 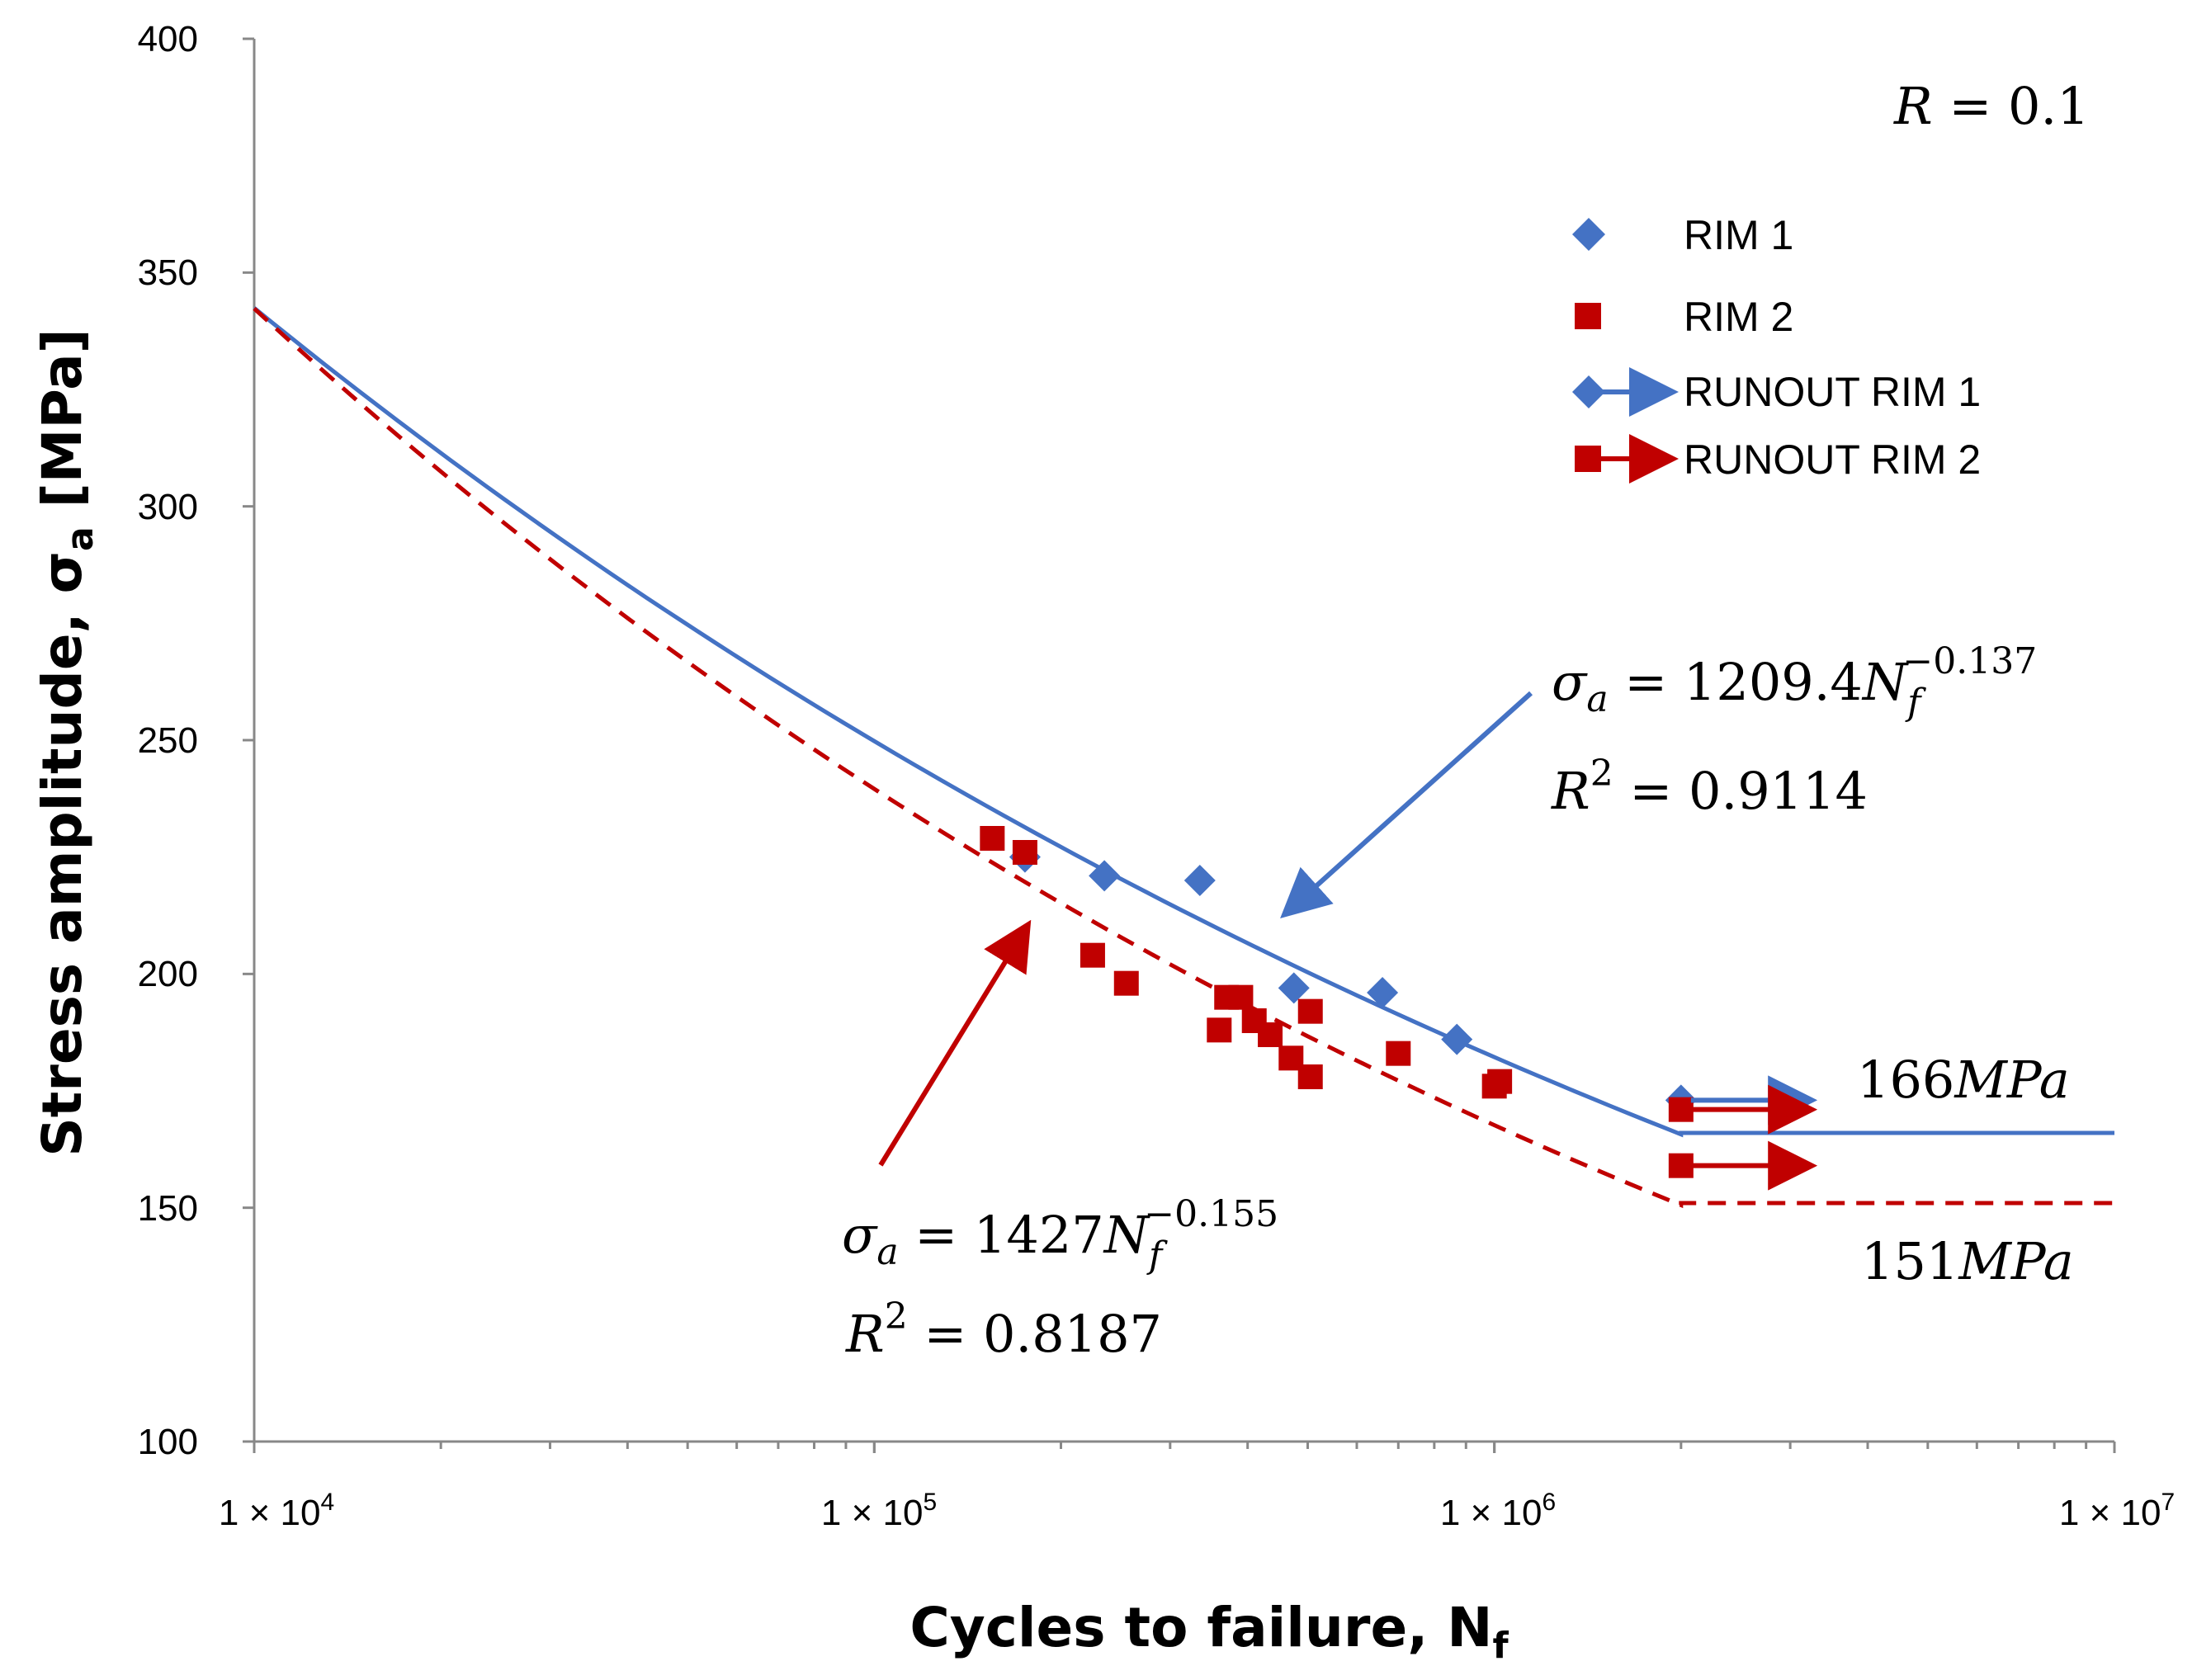 I want to click on y-tick-label: 200, so click(x=168, y=974).